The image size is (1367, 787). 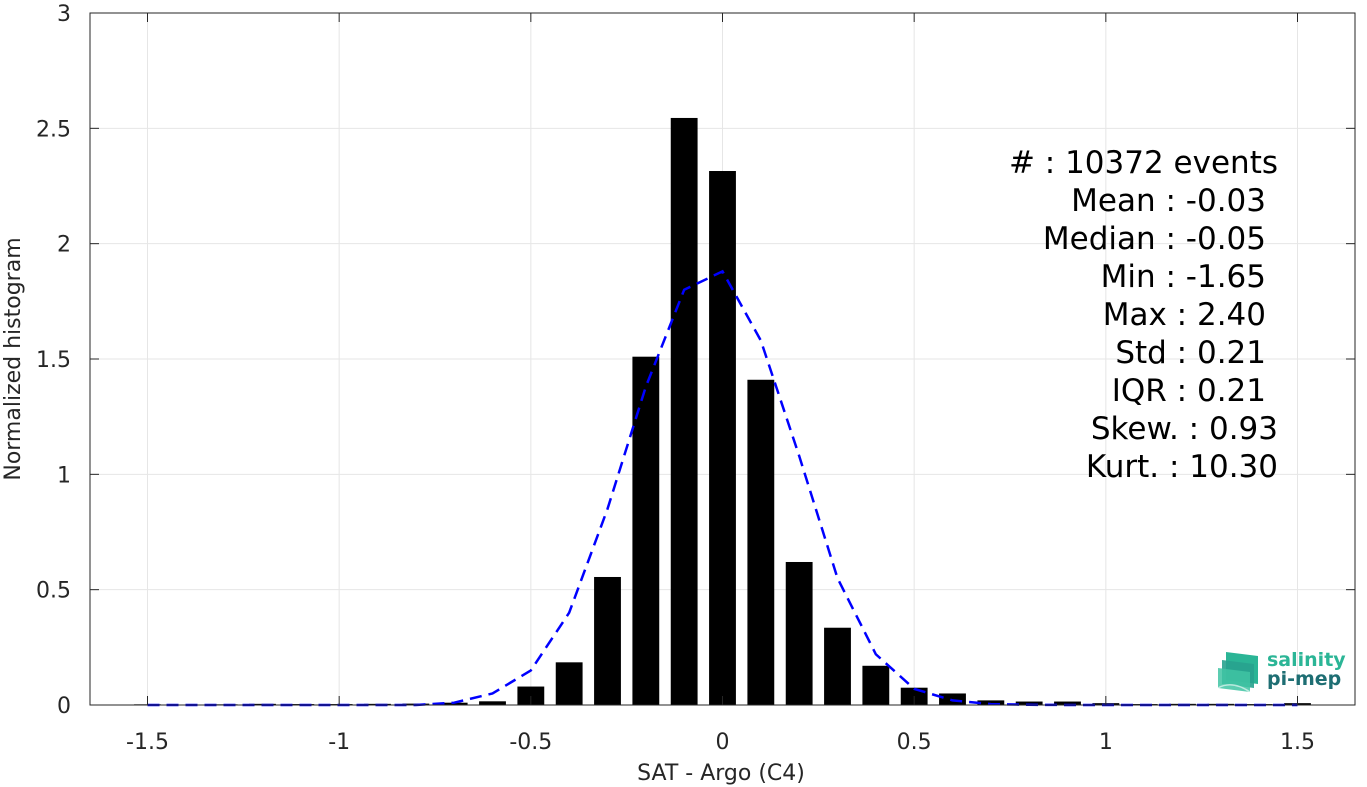 I want to click on logo-line1: salinity, so click(x=1306, y=660).